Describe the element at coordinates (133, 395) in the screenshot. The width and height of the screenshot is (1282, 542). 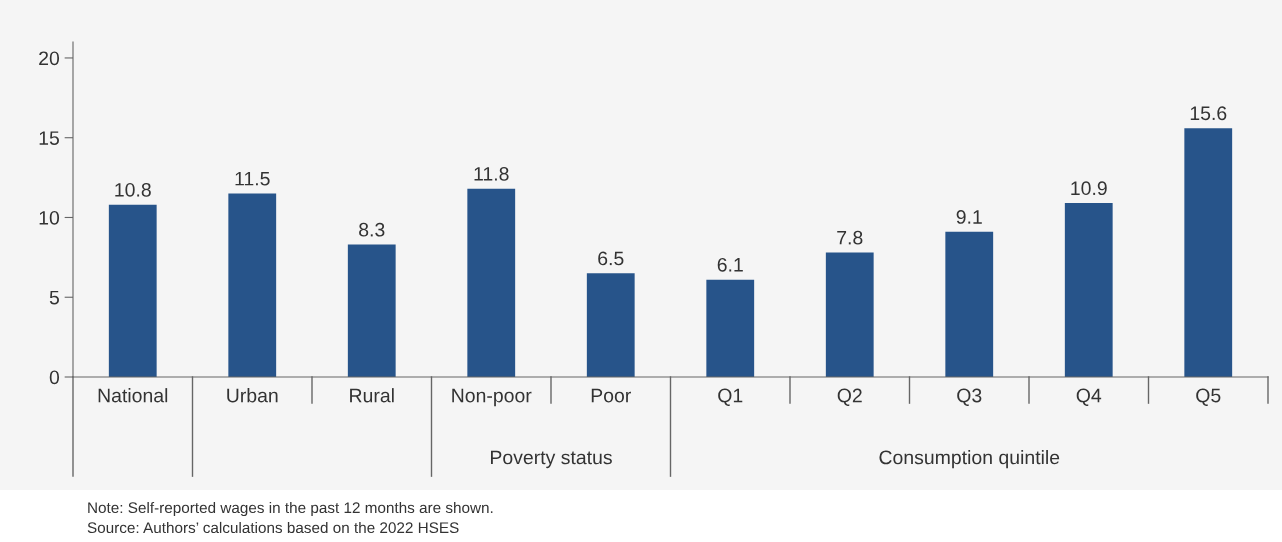
I see `x-tick-label: National` at that location.